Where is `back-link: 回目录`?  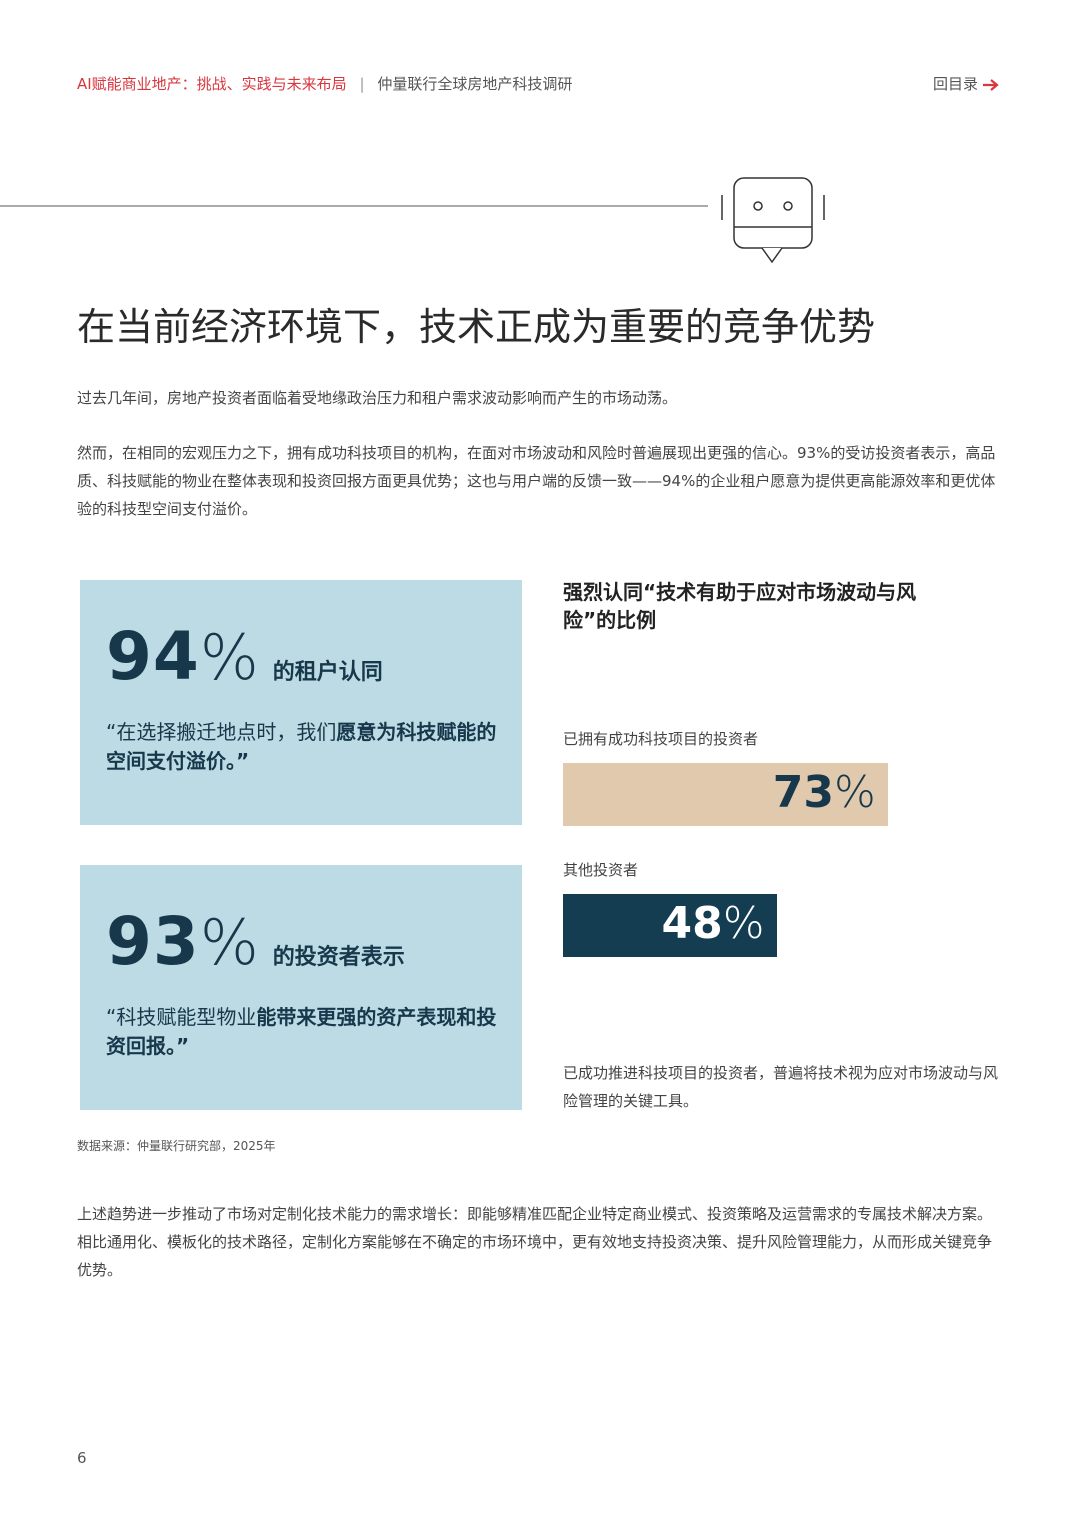 back-link: 回目录 is located at coordinates (966, 83).